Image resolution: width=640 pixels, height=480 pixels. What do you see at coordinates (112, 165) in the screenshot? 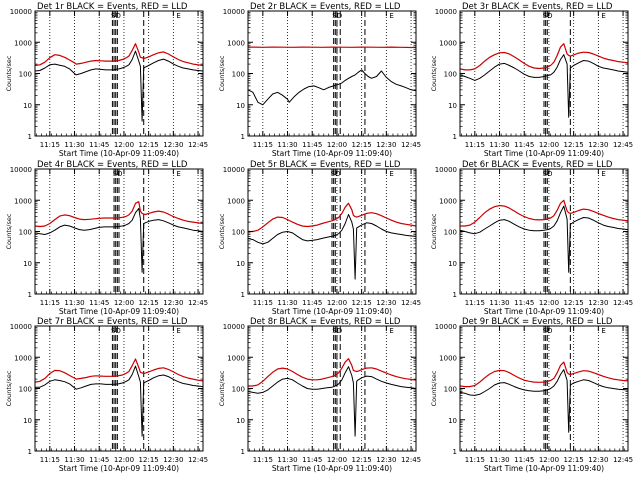
I see `panel-title: Det 4r BLACK = Events, RED = LLD` at bounding box center [112, 165].